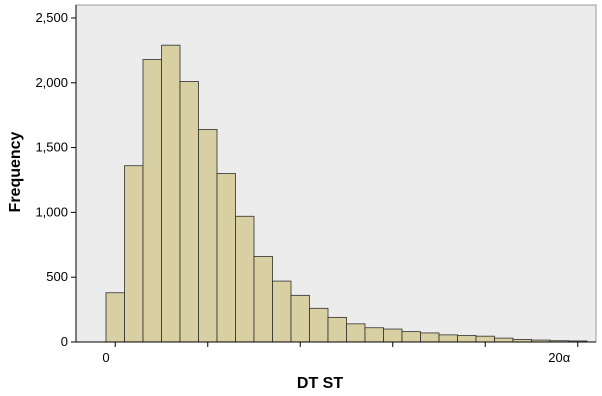  I want to click on y-tick-label: 1,000, so click(51, 211).